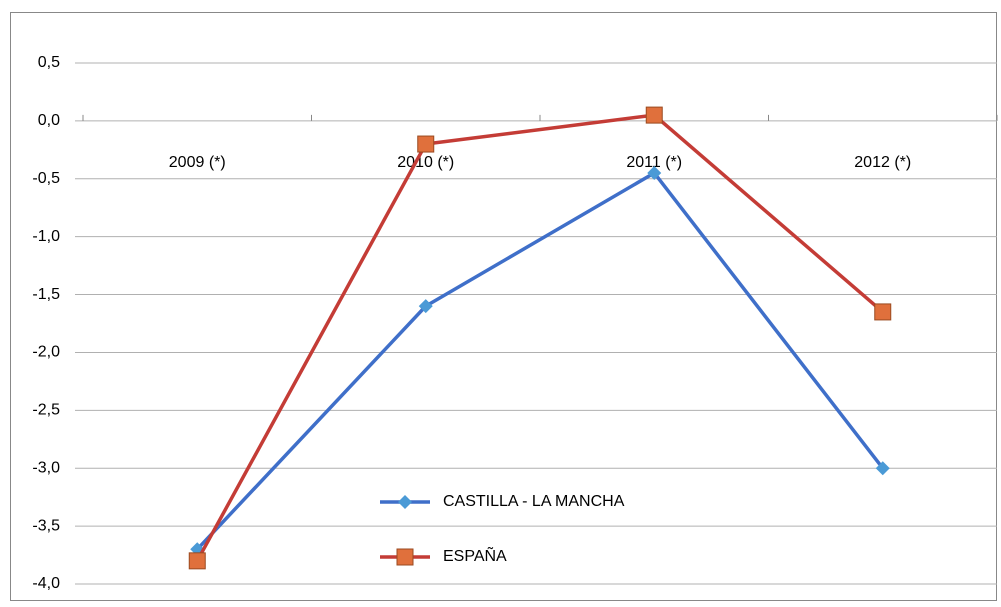 The height and width of the screenshot is (607, 1001). What do you see at coordinates (46, 178) in the screenshot?
I see `y-tick-label: -0,5` at bounding box center [46, 178].